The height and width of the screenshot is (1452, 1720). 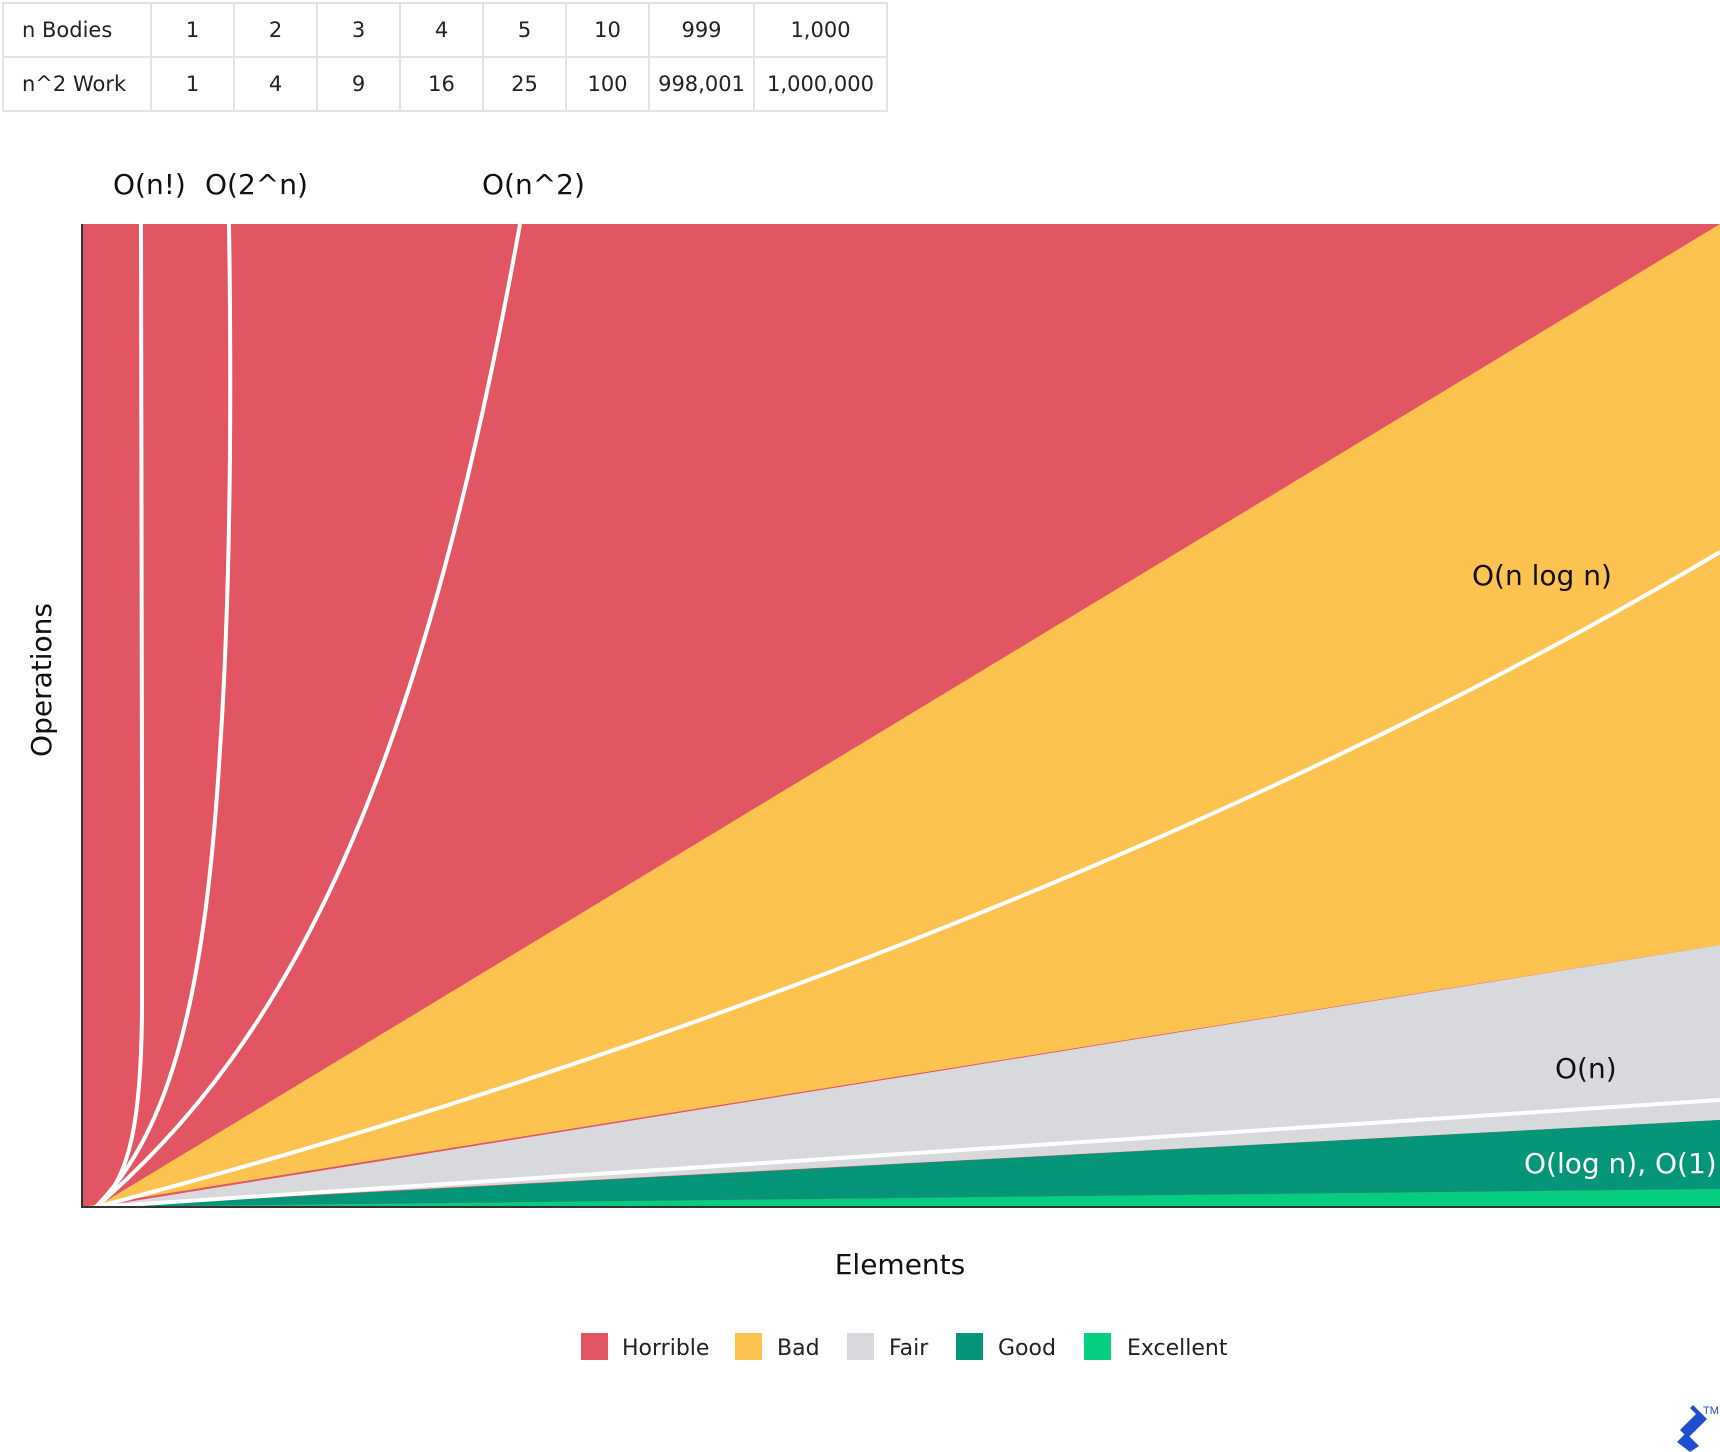 What do you see at coordinates (1698, 1428) in the screenshot?
I see `toptal-logo-icon: TM` at bounding box center [1698, 1428].